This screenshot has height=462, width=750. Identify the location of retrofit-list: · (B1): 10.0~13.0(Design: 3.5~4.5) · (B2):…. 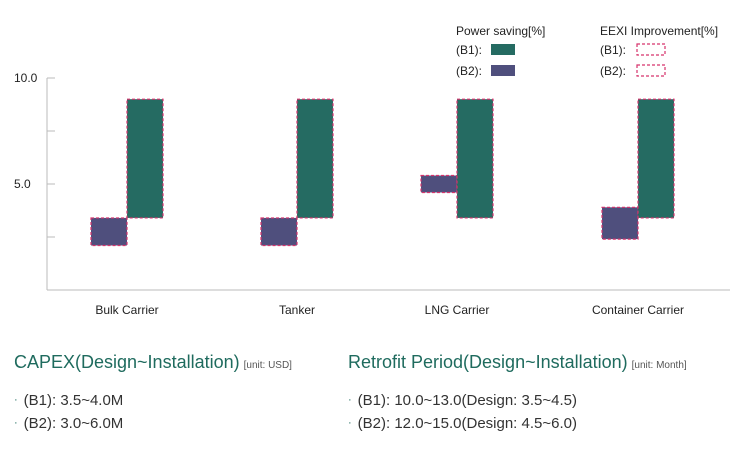
(517, 412).